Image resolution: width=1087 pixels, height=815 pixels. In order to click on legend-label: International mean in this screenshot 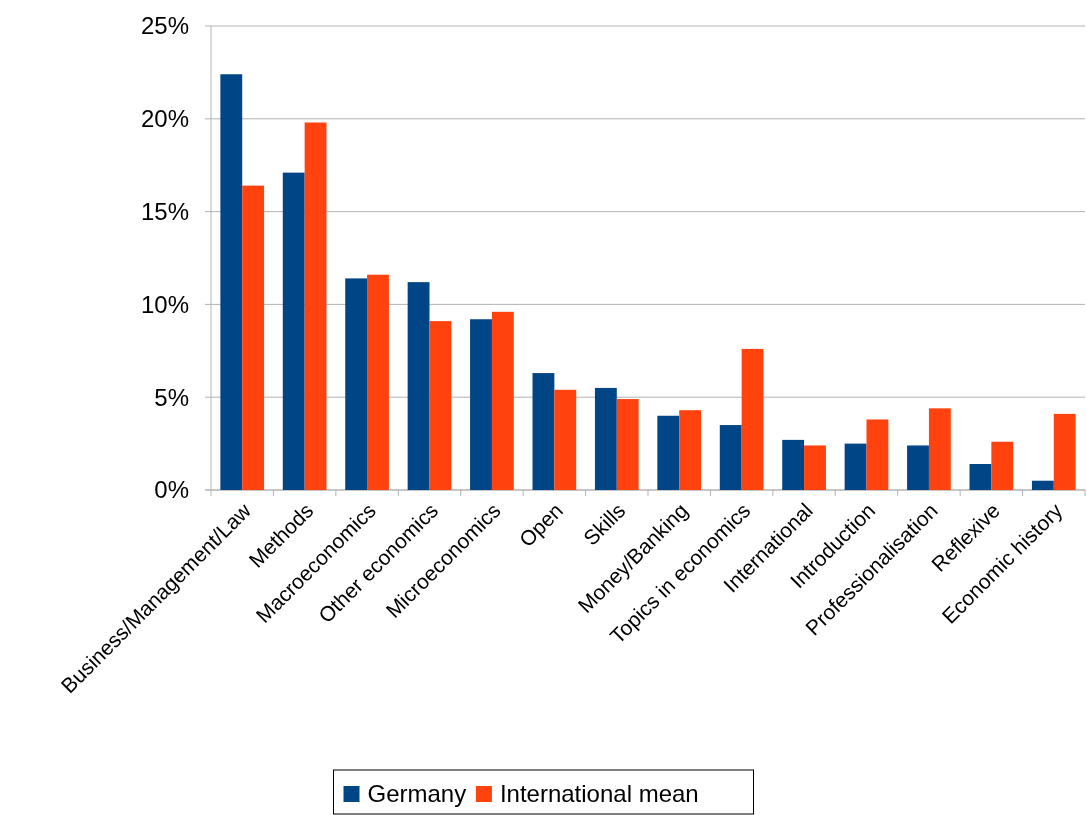, I will do `click(599, 794)`.